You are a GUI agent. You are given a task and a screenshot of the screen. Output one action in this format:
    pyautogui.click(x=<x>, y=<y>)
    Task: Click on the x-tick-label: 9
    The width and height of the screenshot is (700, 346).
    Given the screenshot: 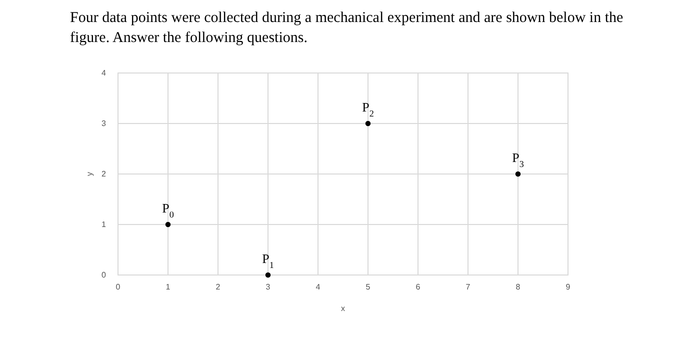 What is the action you would take?
    pyautogui.click(x=568, y=287)
    